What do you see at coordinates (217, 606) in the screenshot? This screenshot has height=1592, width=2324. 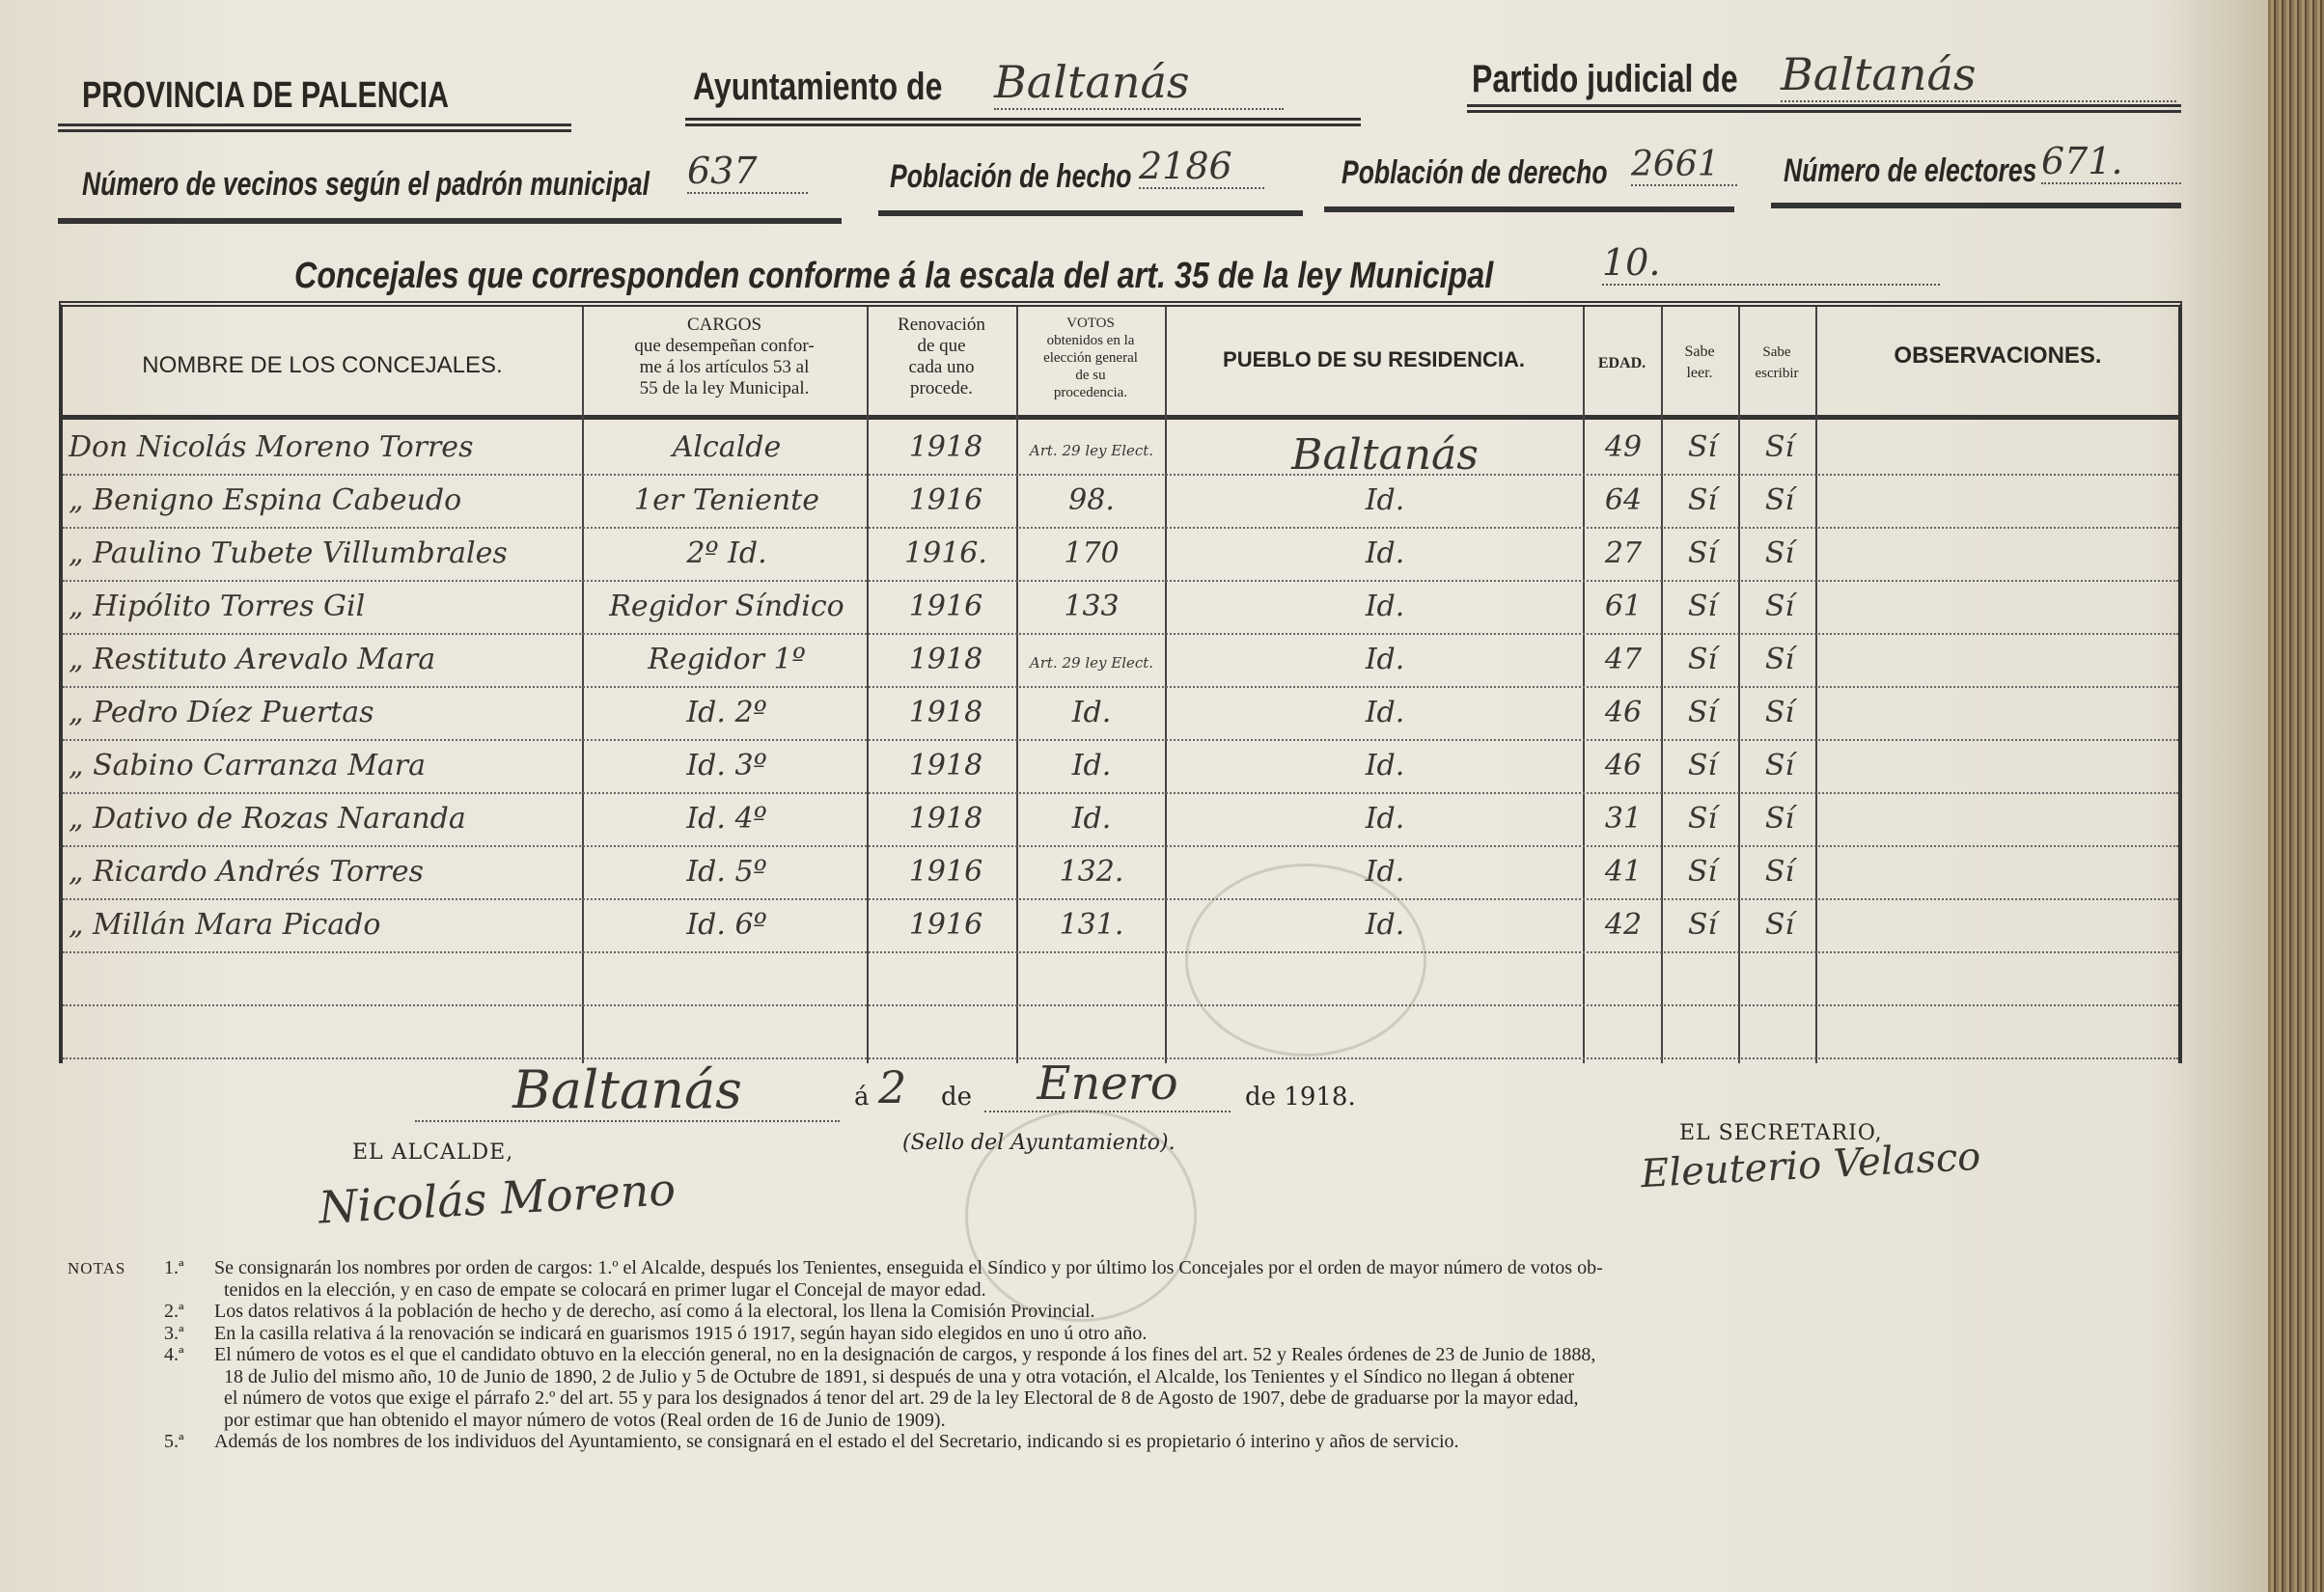 I see `cell-nombre: „ Hipólito Torres Gil` at bounding box center [217, 606].